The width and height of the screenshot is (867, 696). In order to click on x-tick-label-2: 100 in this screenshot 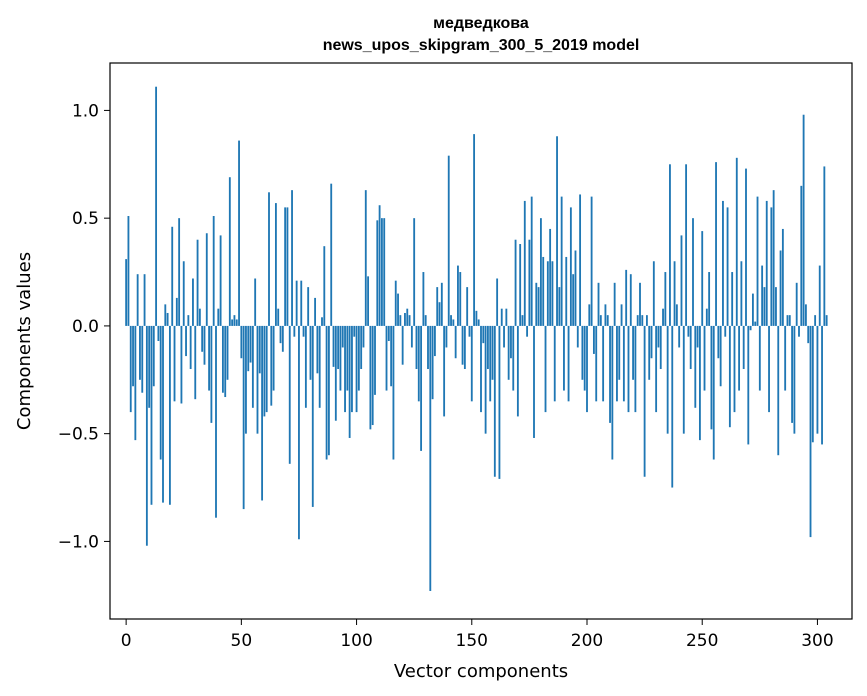, I will do `click(356, 641)`.